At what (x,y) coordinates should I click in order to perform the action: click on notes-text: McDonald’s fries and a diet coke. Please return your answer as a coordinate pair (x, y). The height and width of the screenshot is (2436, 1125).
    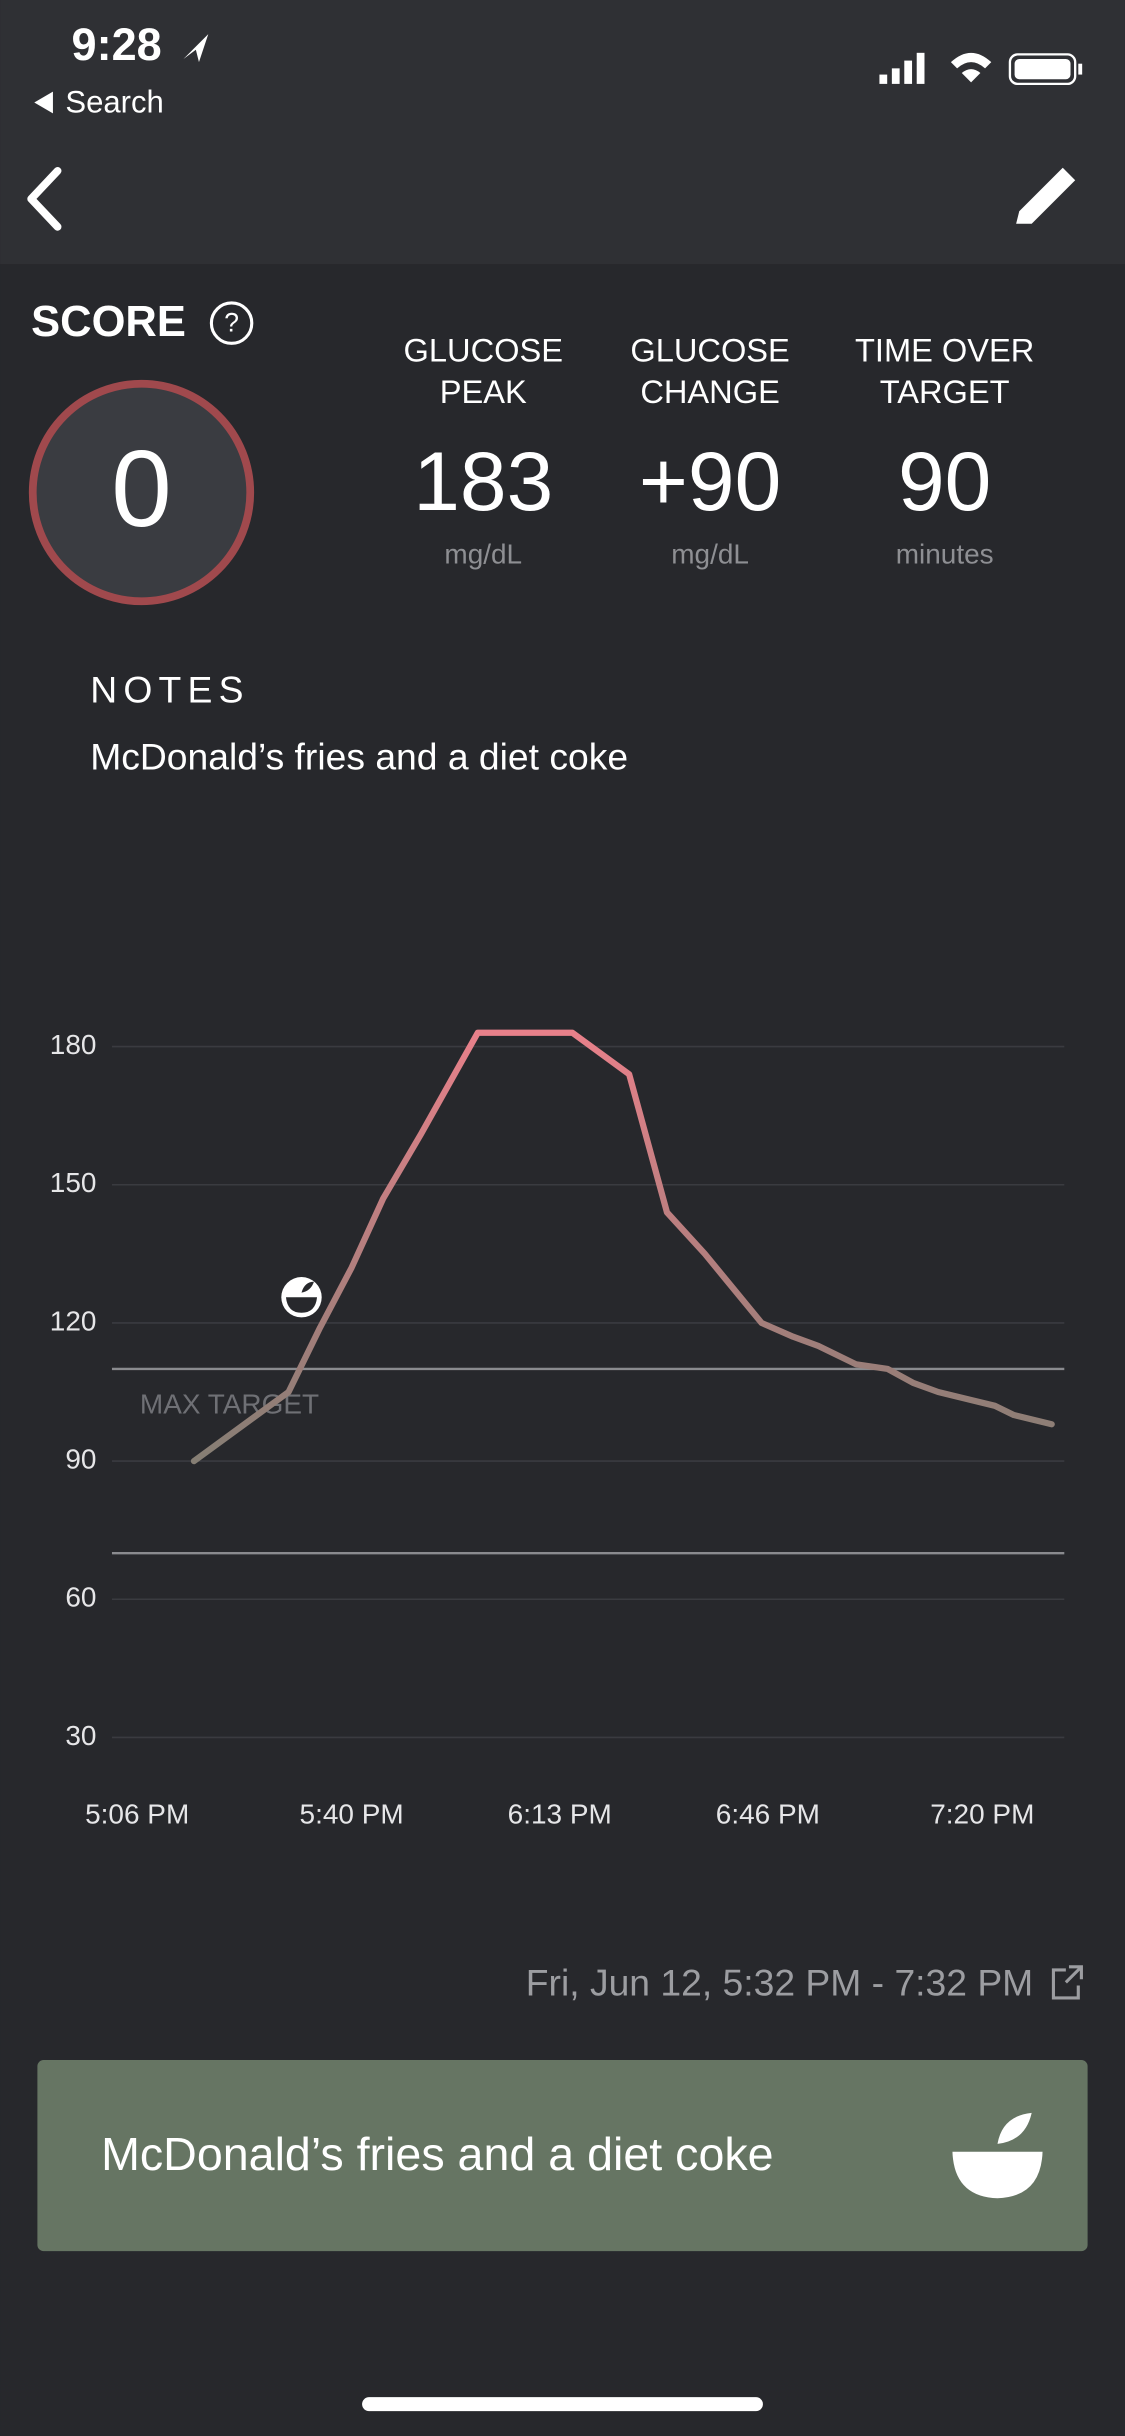
    Looking at the image, I should click on (359, 757).